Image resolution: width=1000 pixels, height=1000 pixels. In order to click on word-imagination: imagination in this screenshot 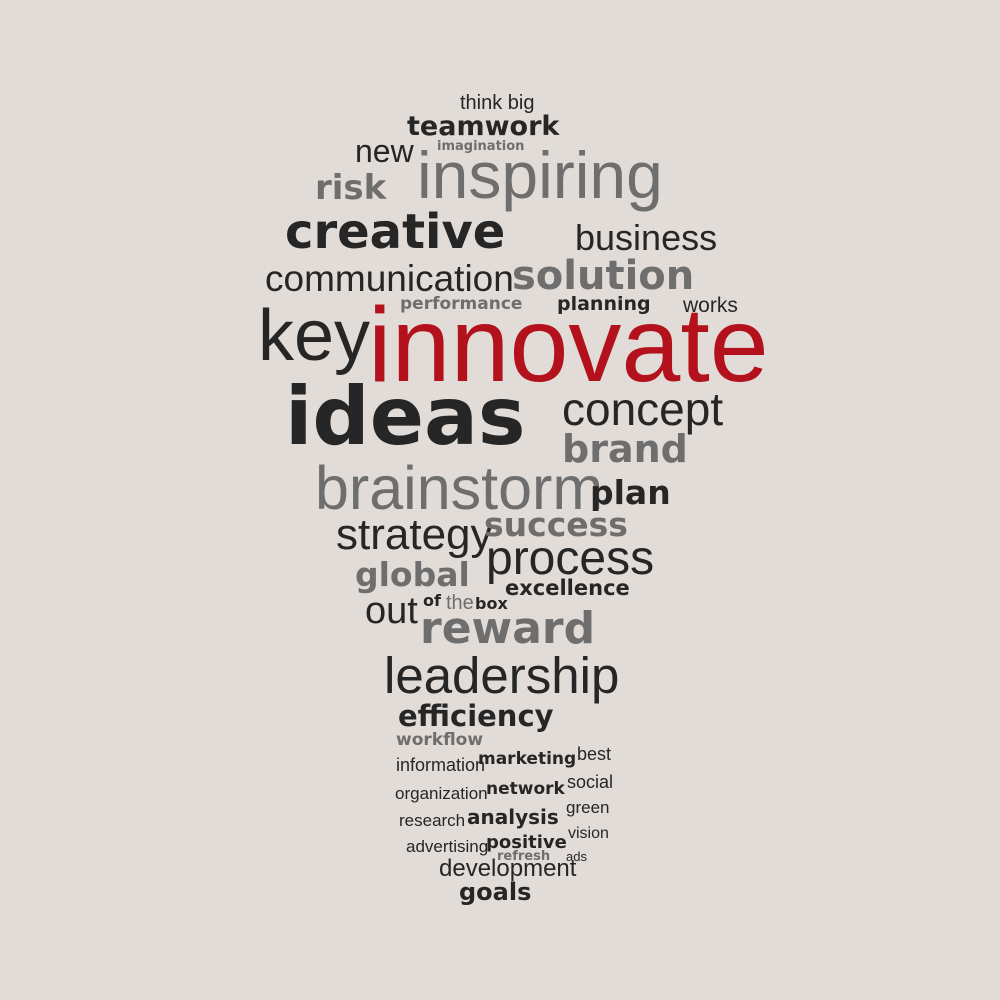, I will do `click(481, 146)`.